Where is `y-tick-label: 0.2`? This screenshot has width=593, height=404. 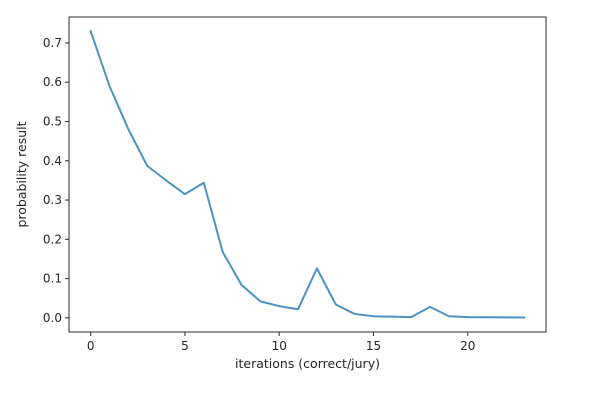
y-tick-label: 0.2 is located at coordinates (52, 239).